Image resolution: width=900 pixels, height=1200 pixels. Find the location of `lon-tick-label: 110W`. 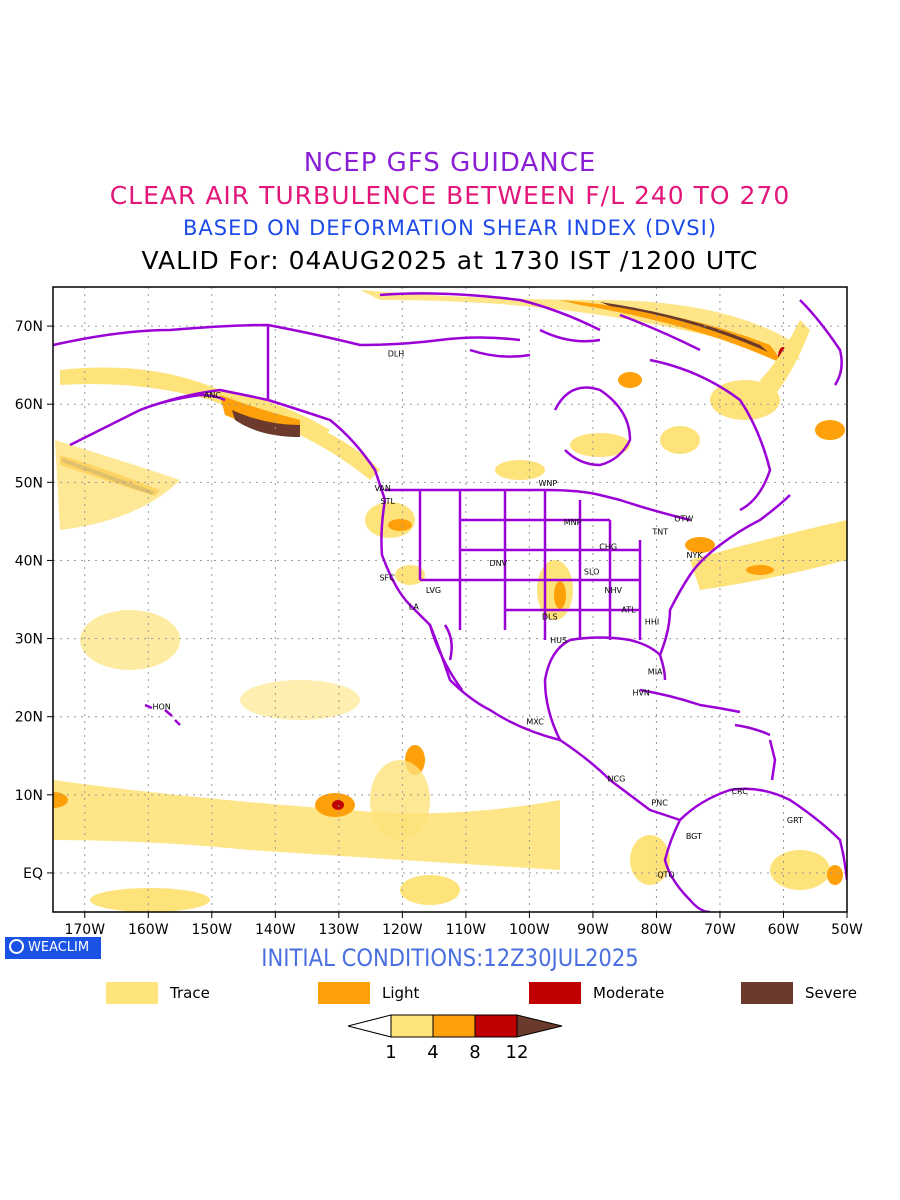

lon-tick-label: 110W is located at coordinates (466, 930).